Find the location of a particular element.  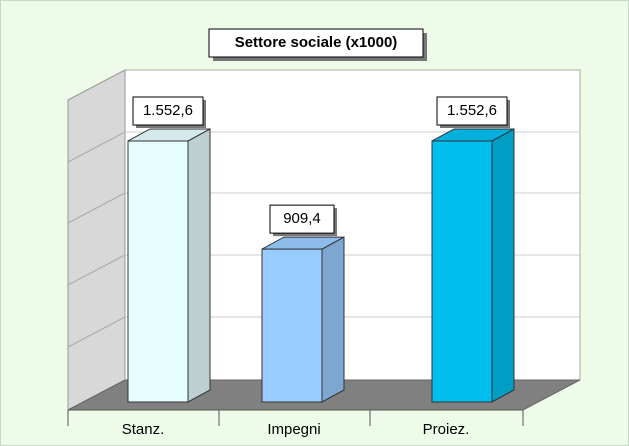

x-tick-label: Impegni is located at coordinates (293, 429).